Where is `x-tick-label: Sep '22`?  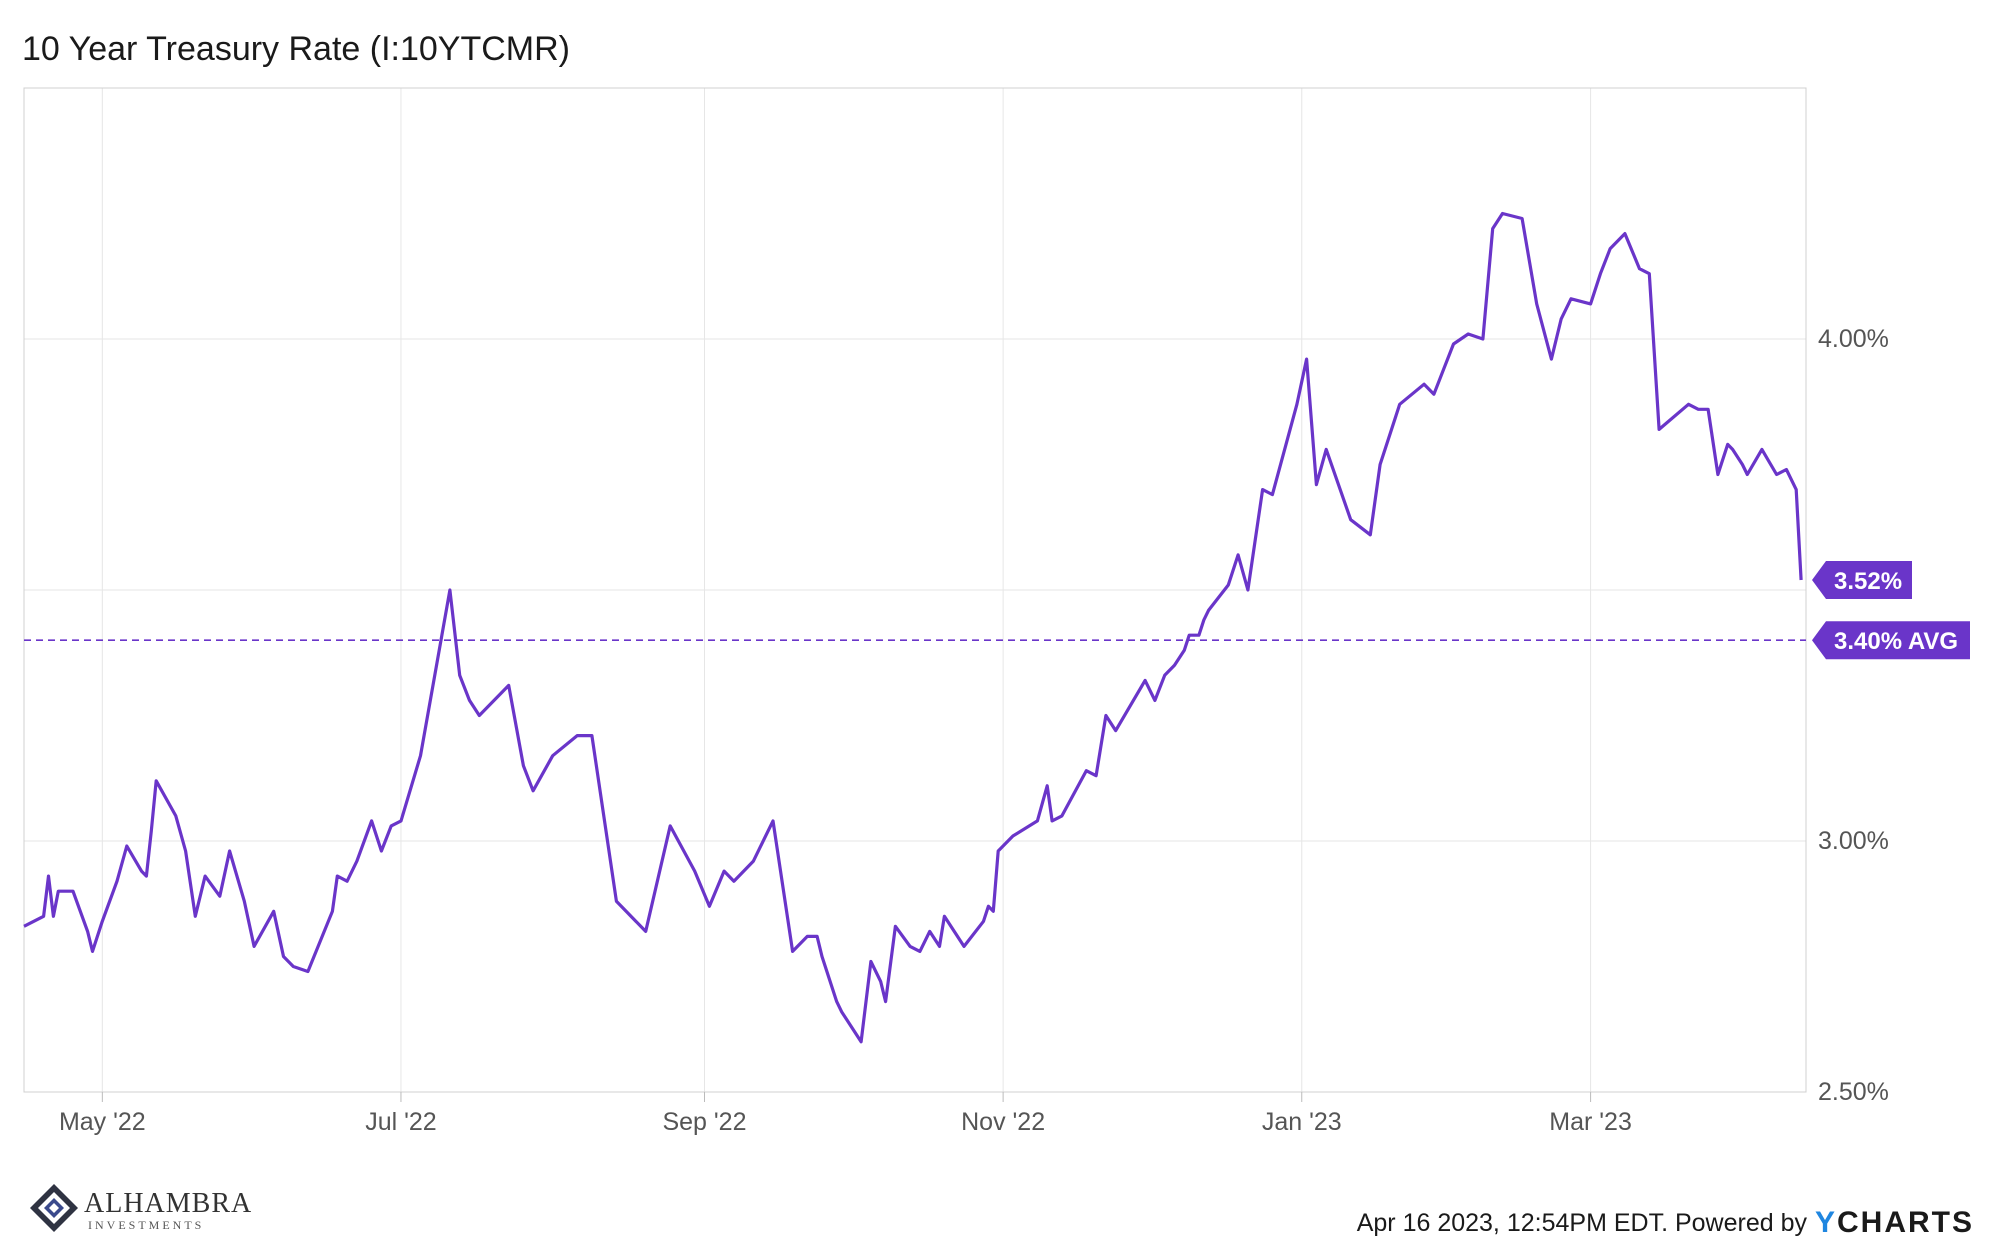 x-tick-label: Sep '22 is located at coordinates (704, 1122).